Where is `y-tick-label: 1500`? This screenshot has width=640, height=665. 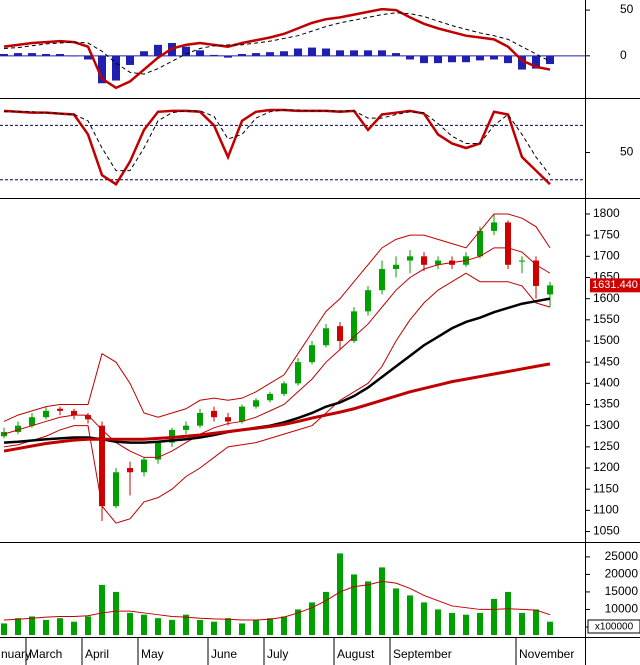 y-tick-label: 1500 is located at coordinates (606, 340).